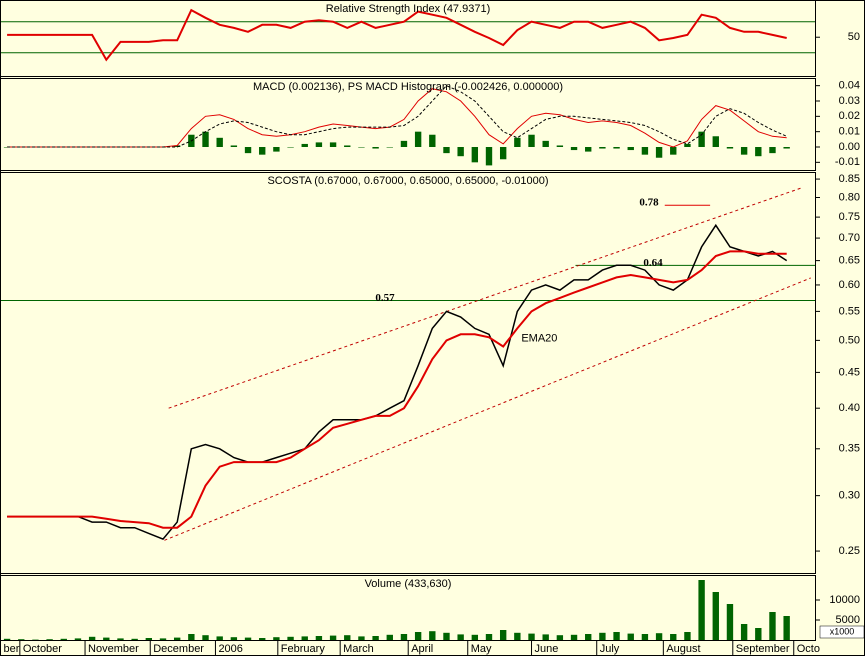  I want to click on y-tick-label: 0.70, so click(849, 238).